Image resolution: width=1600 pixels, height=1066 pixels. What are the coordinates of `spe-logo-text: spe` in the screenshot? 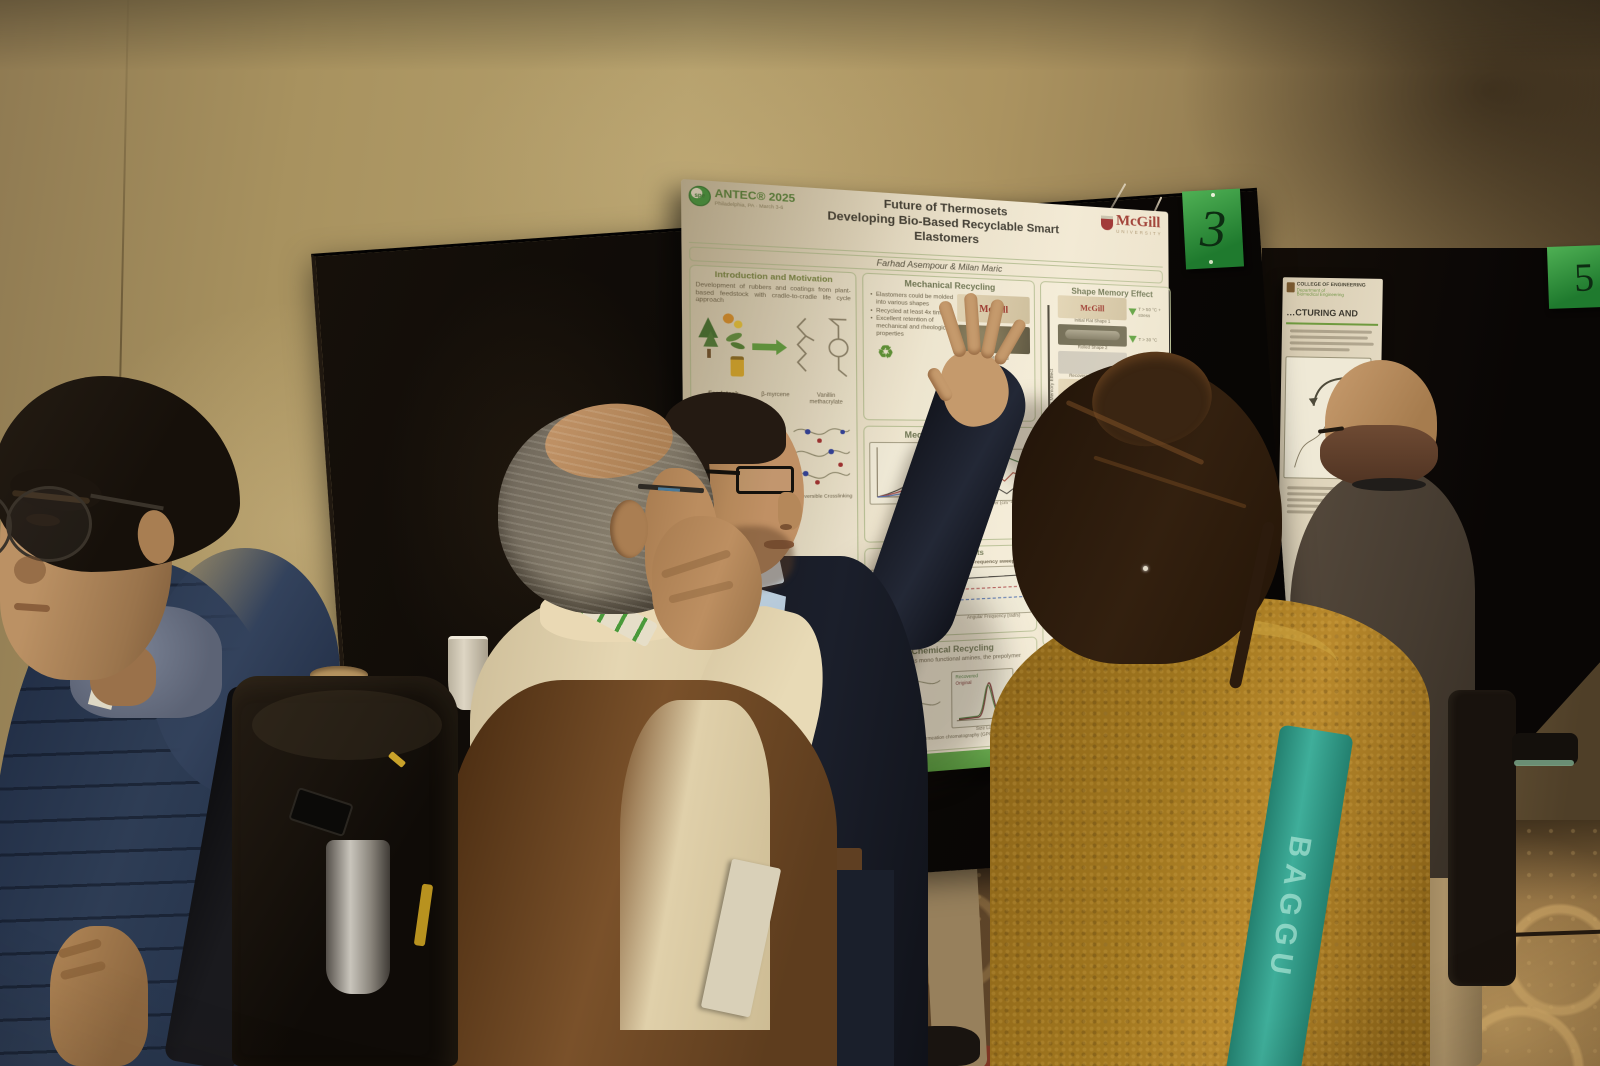 It's located at (700, 196).